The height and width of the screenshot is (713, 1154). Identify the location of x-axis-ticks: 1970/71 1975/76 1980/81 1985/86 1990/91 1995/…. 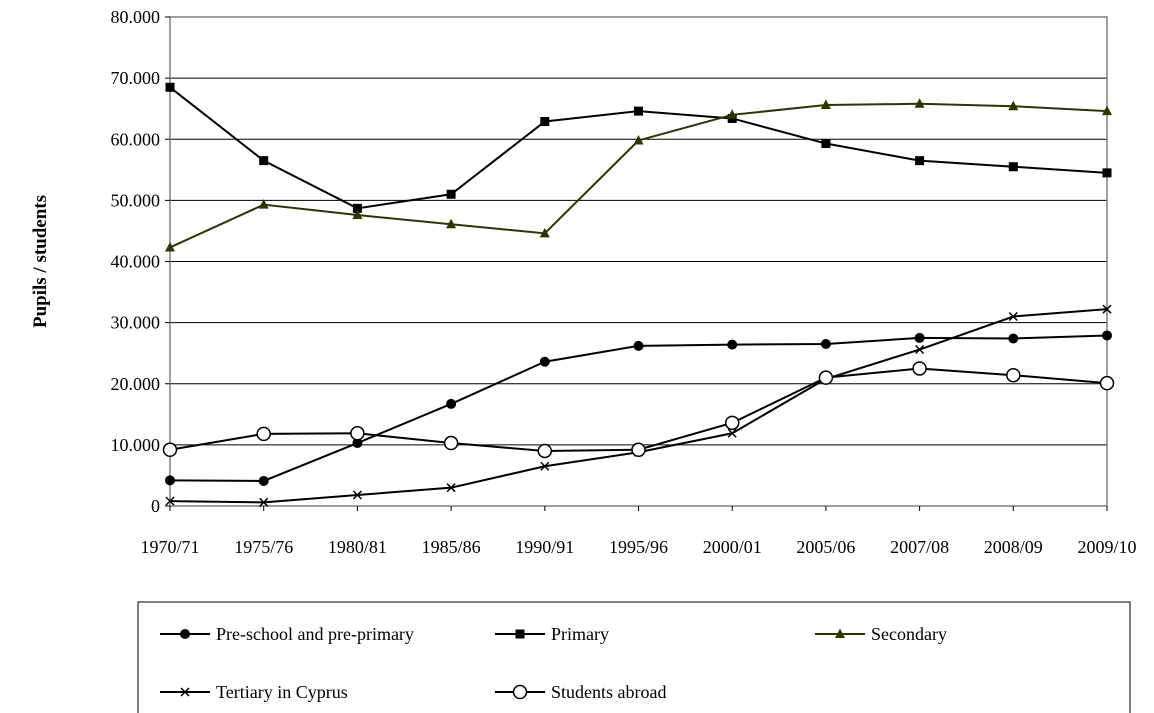
(638, 531).